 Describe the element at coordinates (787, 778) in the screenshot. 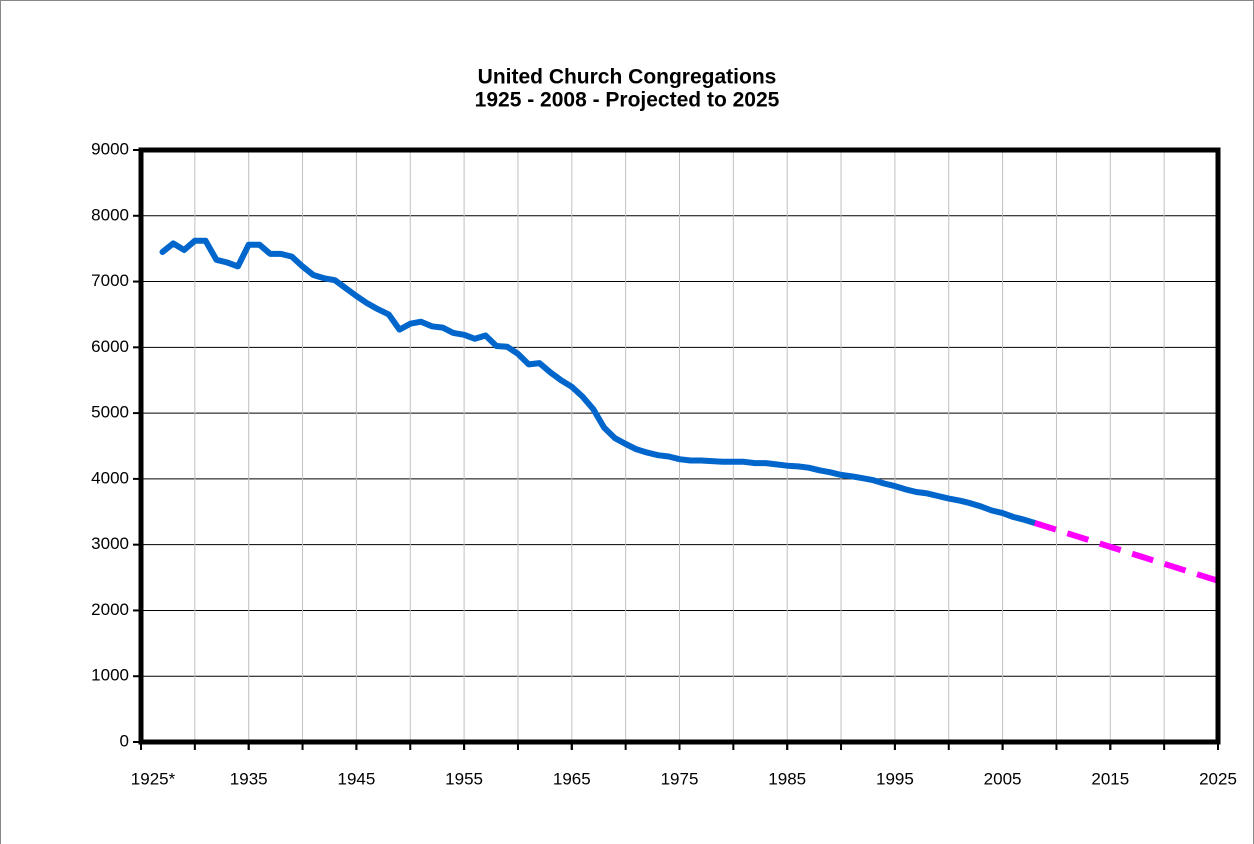

I see `x-tick-label: 1985` at that location.